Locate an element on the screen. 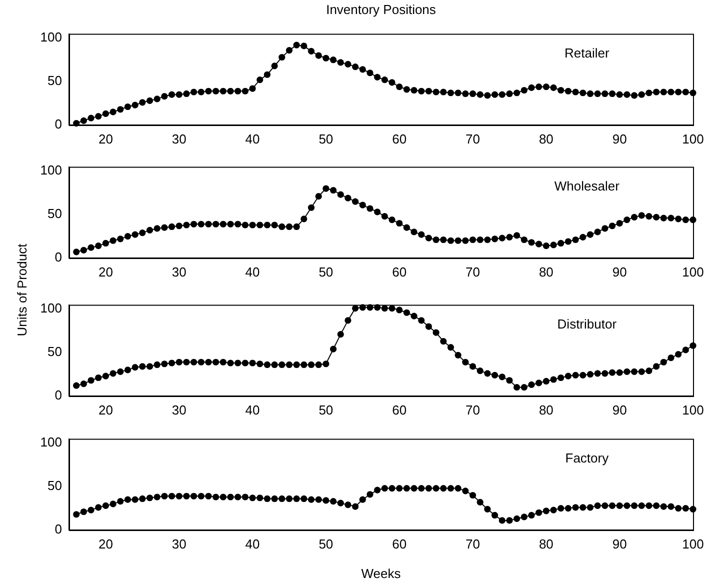 The image size is (727, 588). annotation: Distributor is located at coordinates (587, 324).